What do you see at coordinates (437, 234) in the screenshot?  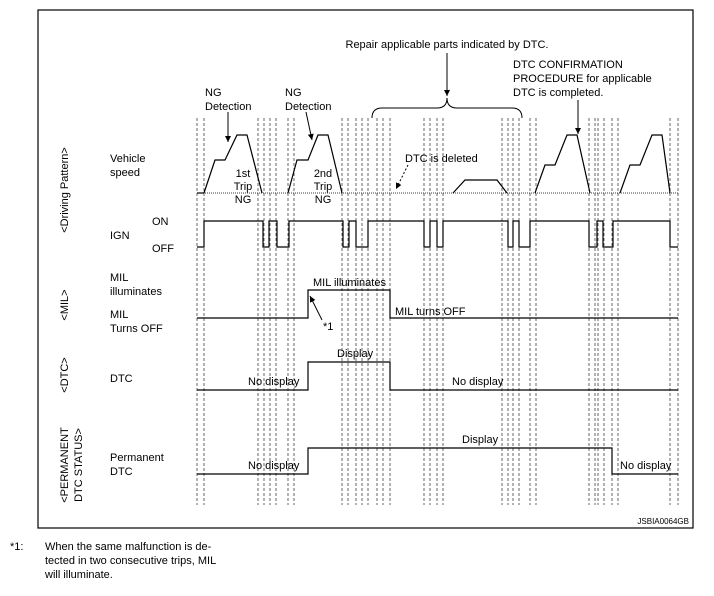 I see `ign-signal` at bounding box center [437, 234].